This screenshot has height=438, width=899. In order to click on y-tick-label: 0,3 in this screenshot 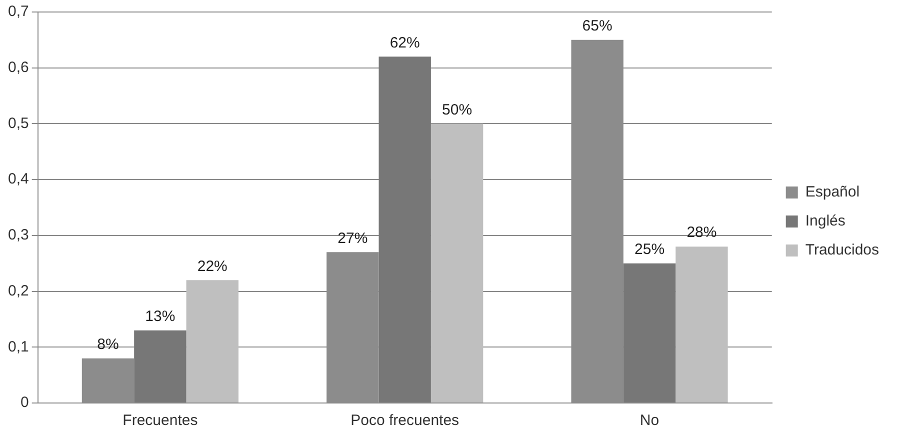, I will do `click(18, 235)`.